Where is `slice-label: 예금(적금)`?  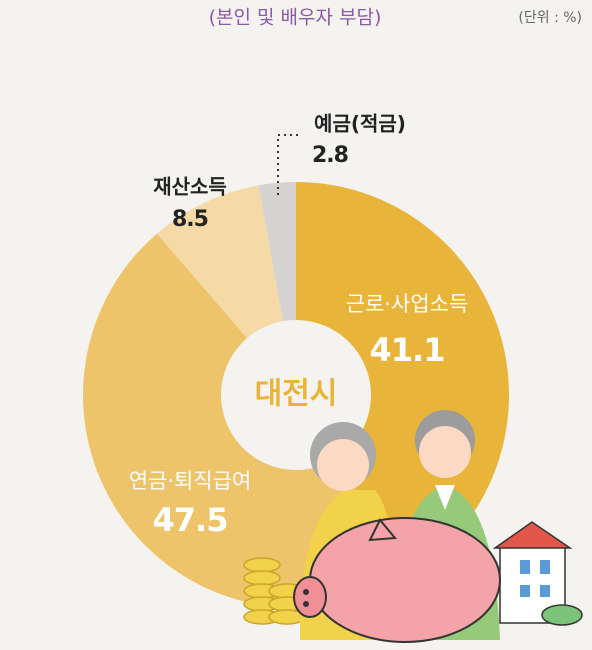
slice-label: 예금(적금) is located at coordinates (360, 124).